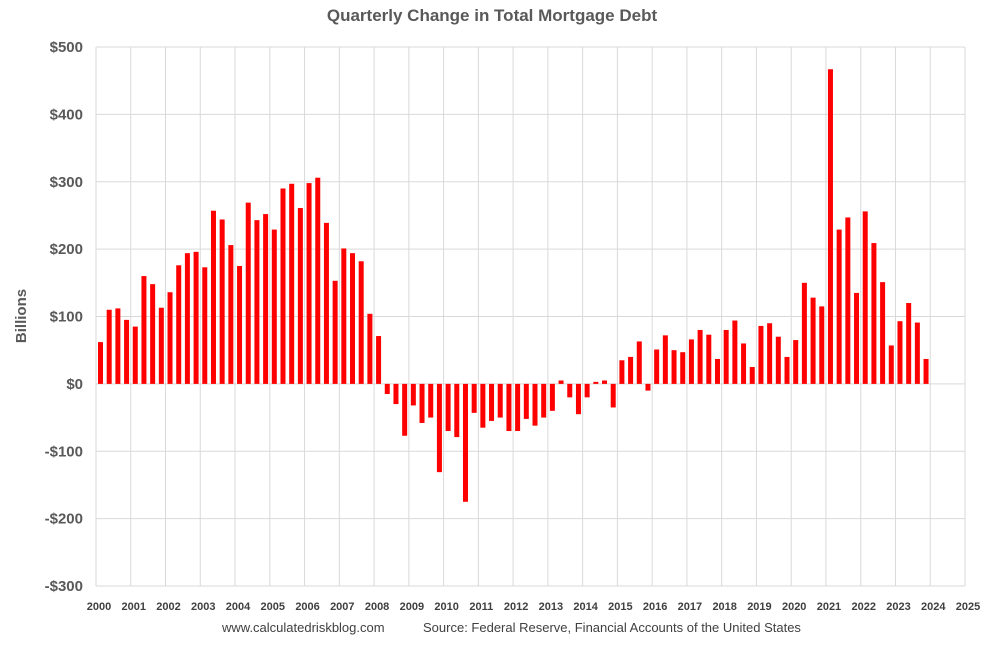 This screenshot has width=985, height=645. What do you see at coordinates (516, 607) in the screenshot?
I see `x-tick-label: 2012` at bounding box center [516, 607].